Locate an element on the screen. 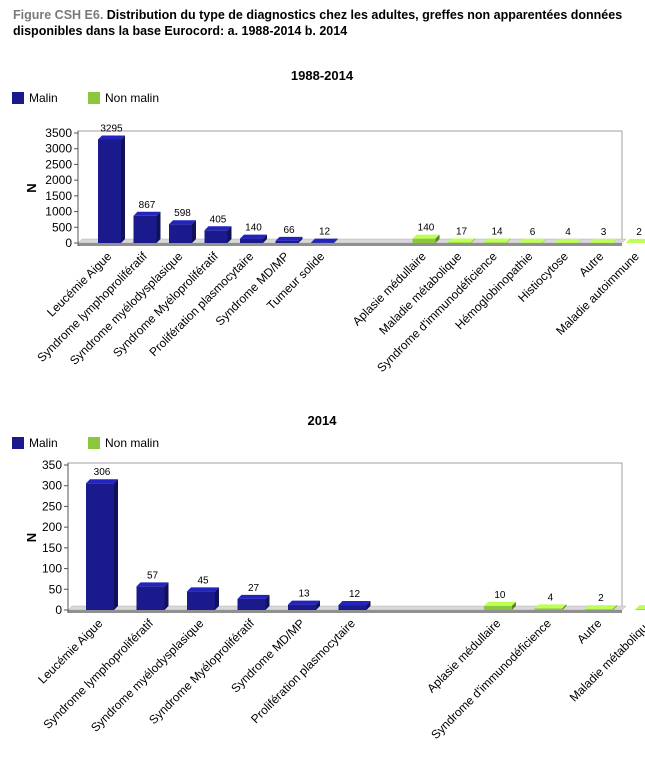  y-tick-label: 3000 is located at coordinates (58, 149).